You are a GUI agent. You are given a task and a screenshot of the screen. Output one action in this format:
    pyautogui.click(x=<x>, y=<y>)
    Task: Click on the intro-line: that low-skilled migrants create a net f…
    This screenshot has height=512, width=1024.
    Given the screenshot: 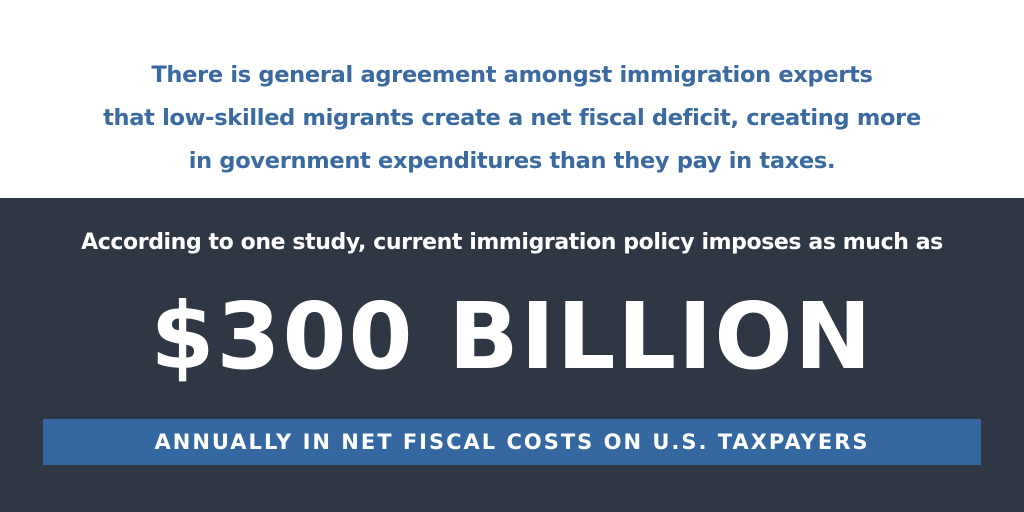 What is the action you would take?
    pyautogui.click(x=512, y=118)
    